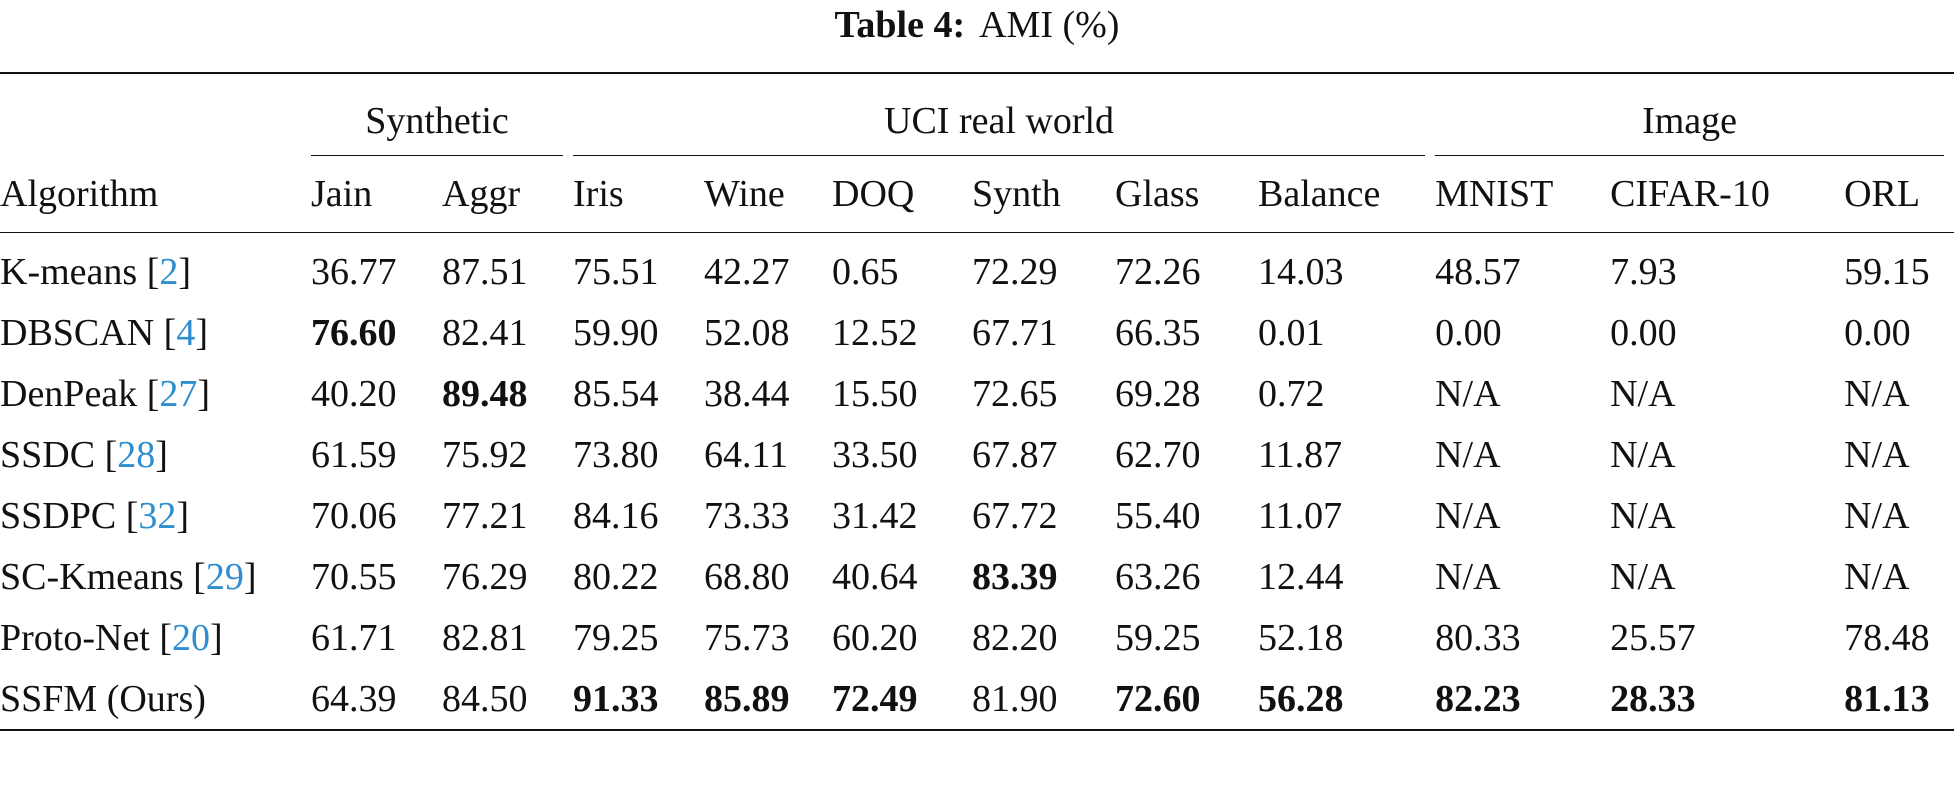 The image size is (1954, 792). Describe the element at coordinates (1158, 576) in the screenshot. I see `value-cell: 63.26` at that location.